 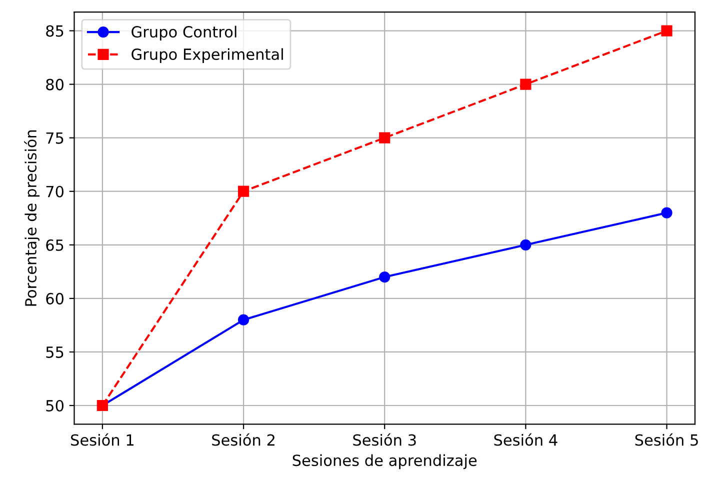 I want to click on y-axis-title: Porcentaje de precisión, so click(x=32, y=218).